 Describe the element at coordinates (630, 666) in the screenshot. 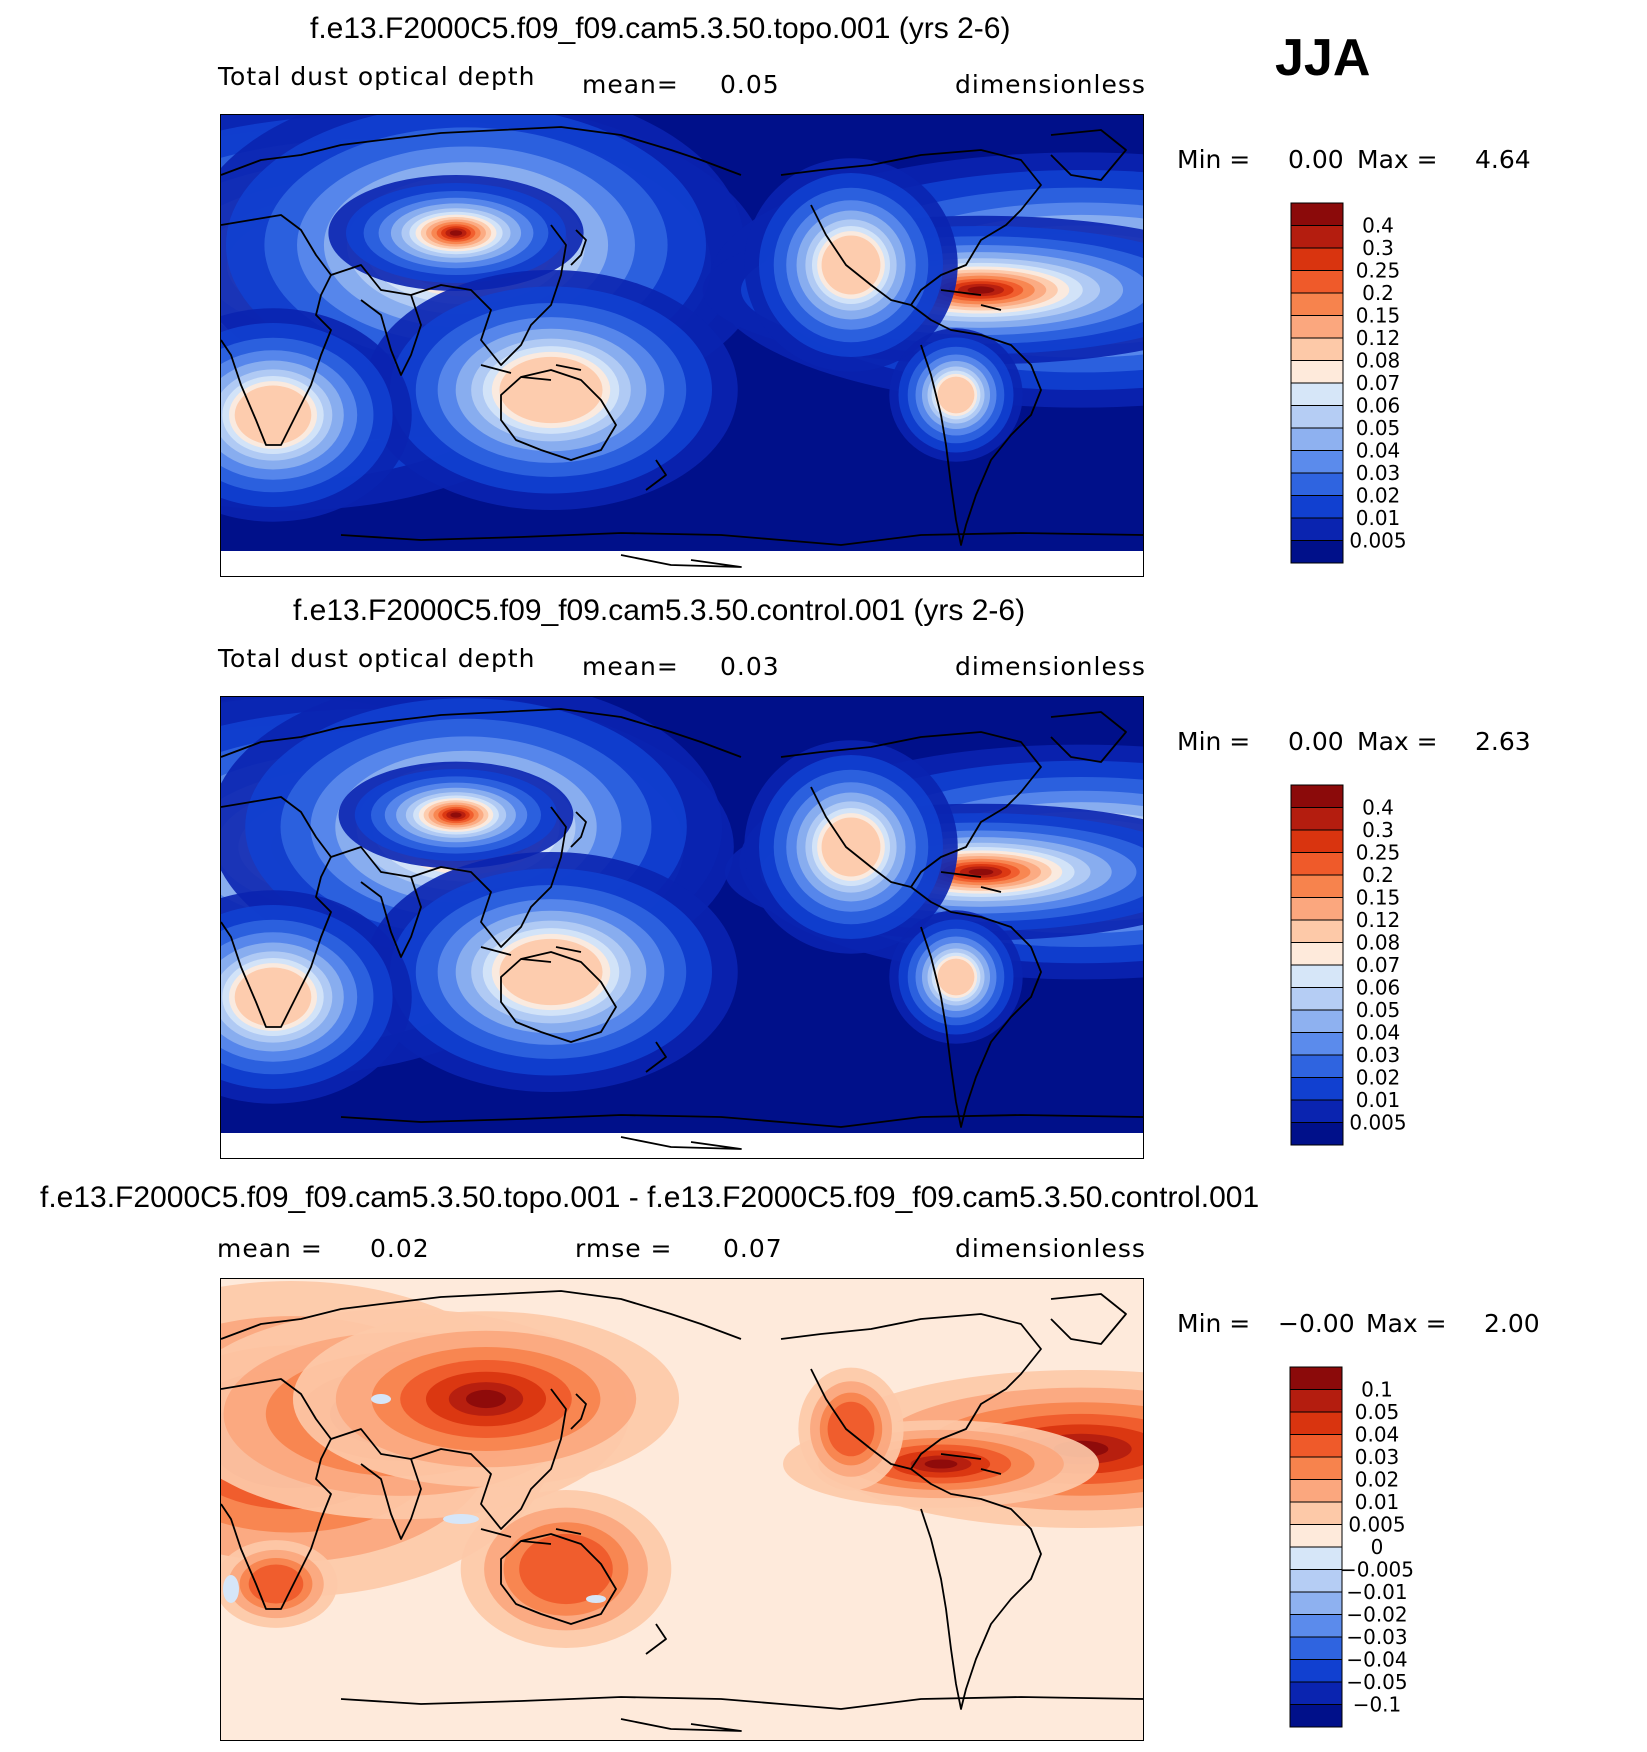

I see `panel-2-mean-label: mean=` at that location.